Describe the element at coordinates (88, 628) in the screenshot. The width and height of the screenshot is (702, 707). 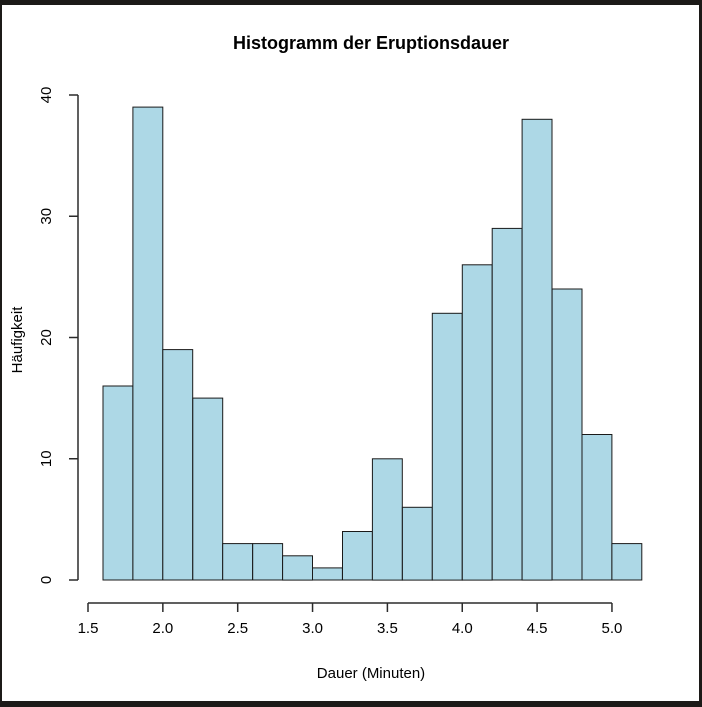
I see `x-tick-label: 1.5` at that location.